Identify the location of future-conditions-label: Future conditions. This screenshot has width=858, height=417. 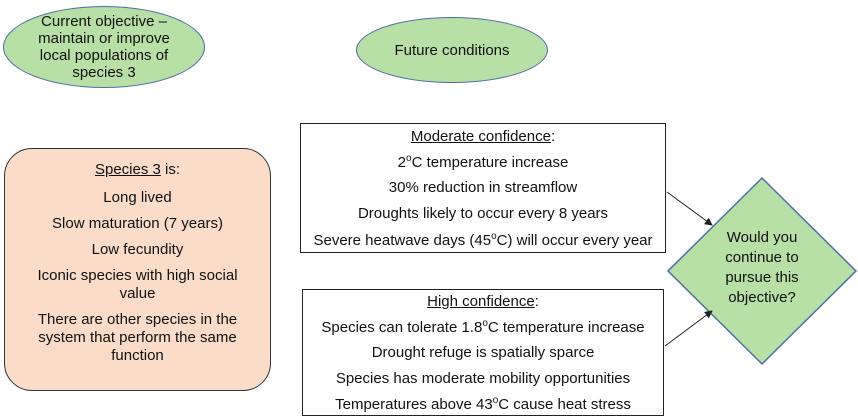
(452, 50).